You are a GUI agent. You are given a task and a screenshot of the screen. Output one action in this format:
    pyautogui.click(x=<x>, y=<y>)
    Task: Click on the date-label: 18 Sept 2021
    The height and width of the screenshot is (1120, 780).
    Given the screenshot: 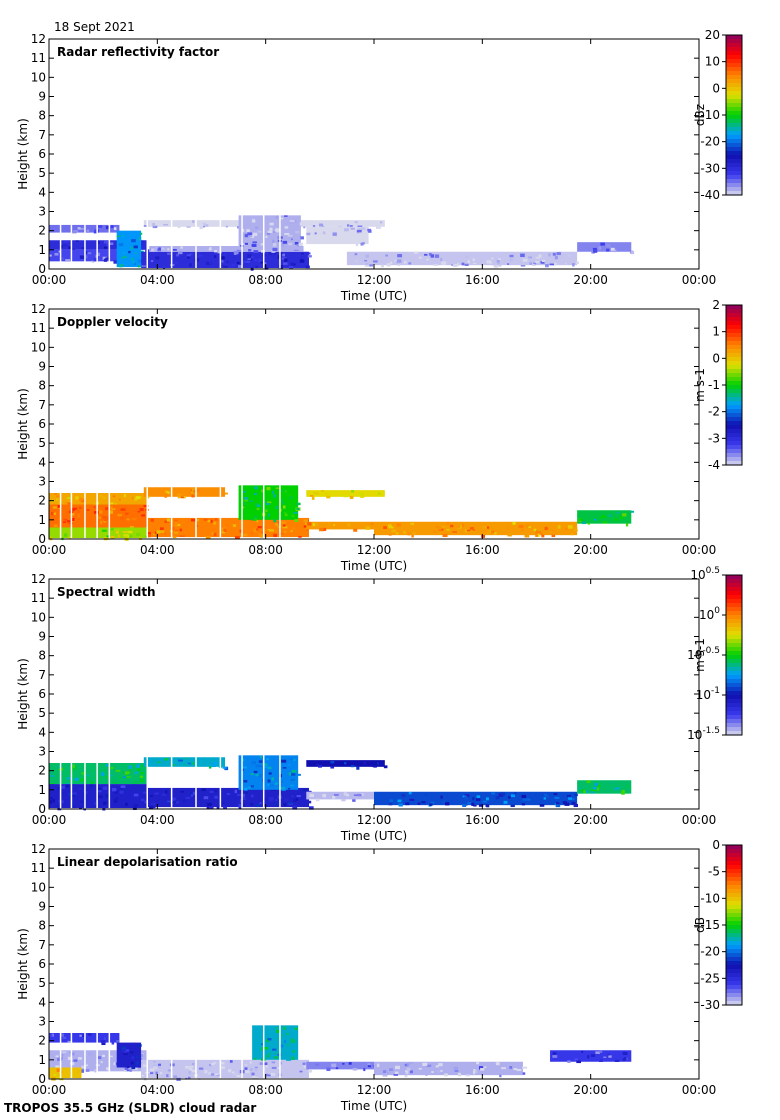 What is the action you would take?
    pyautogui.click(x=94, y=27)
    